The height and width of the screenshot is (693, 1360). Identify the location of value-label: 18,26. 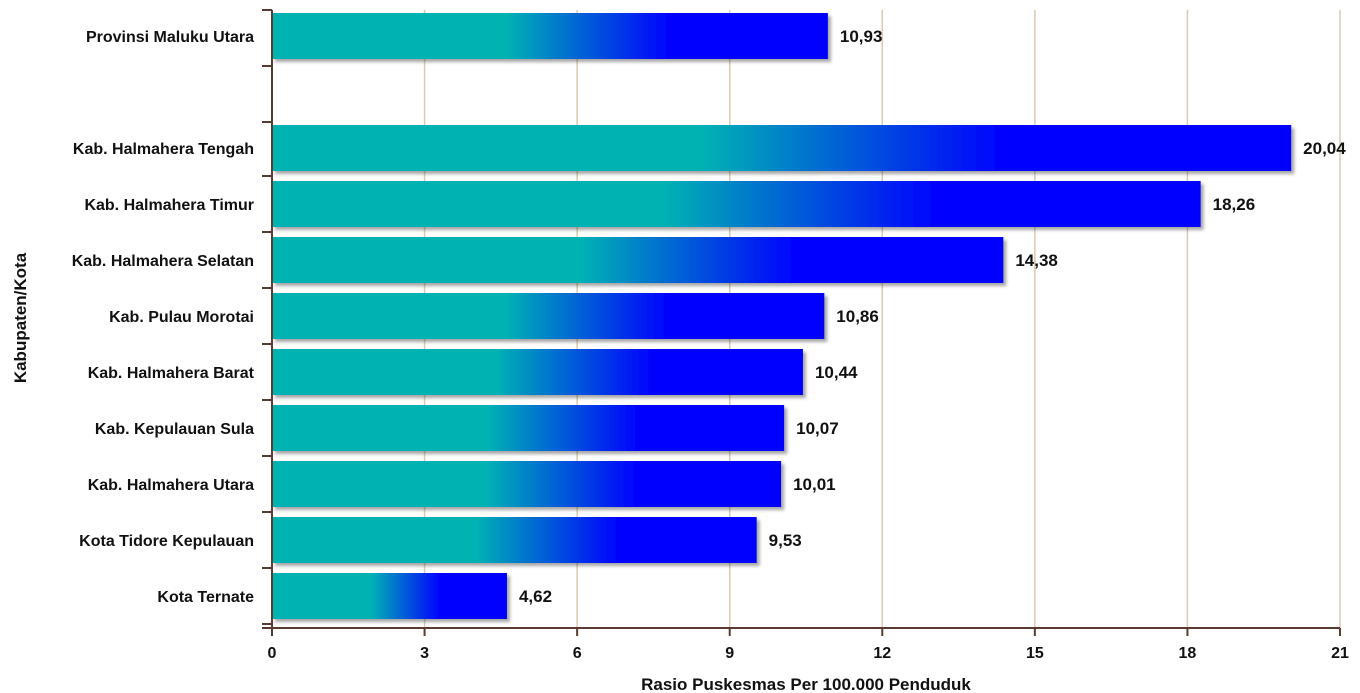
(1234, 204).